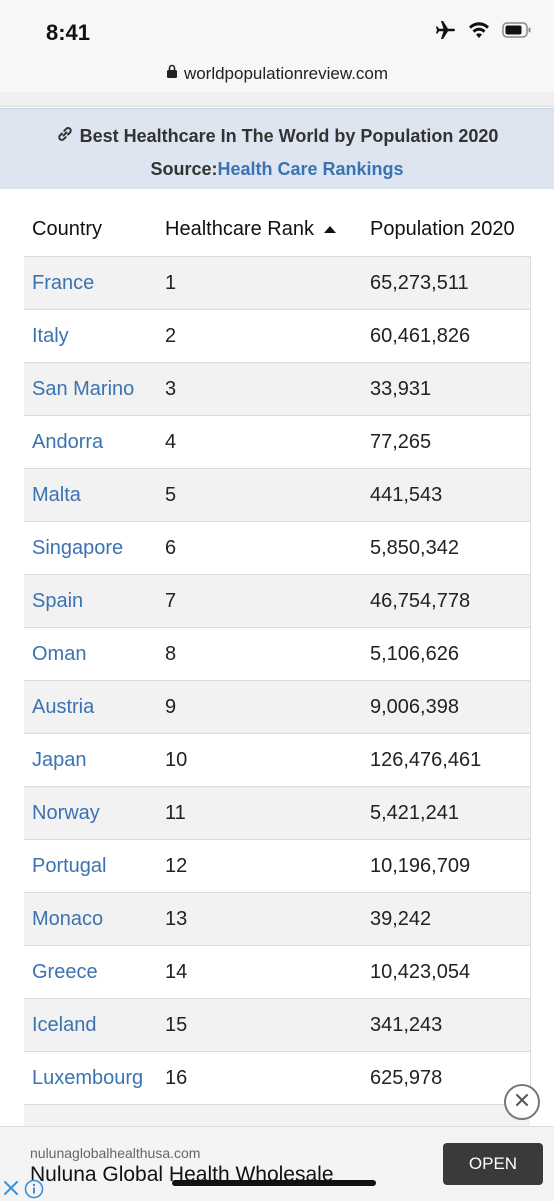  Describe the element at coordinates (277, 441) in the screenshot. I see `table-row: Andorra 4 77,265` at that location.